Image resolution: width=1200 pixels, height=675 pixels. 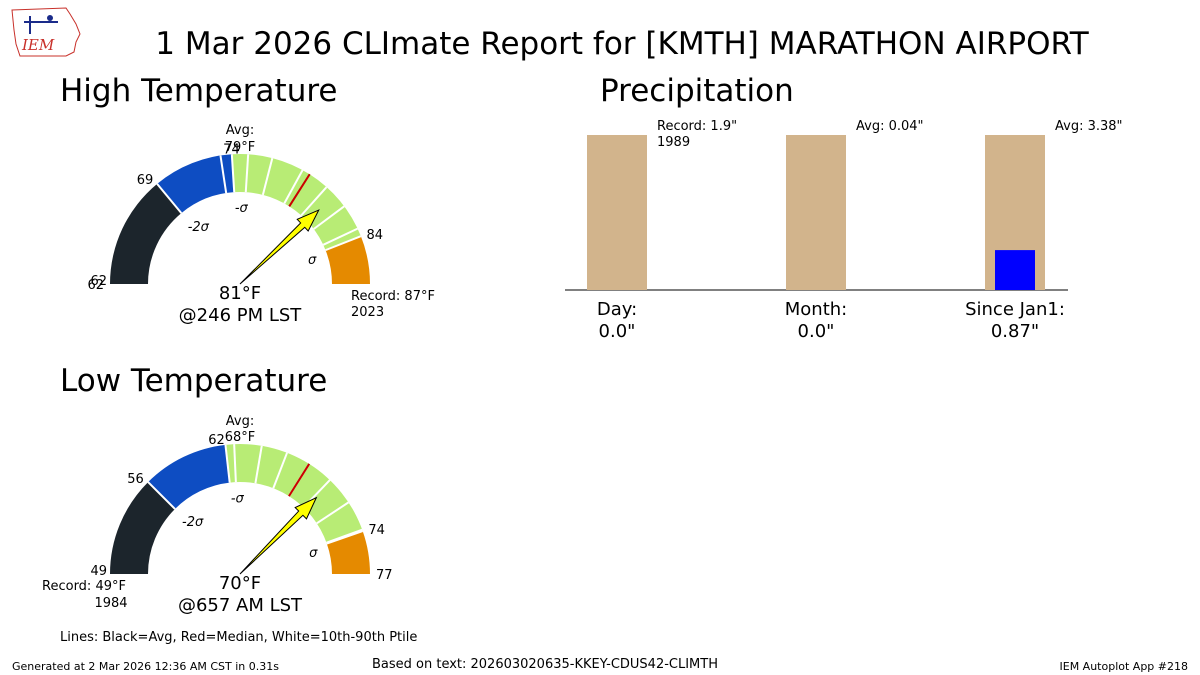 What do you see at coordinates (393, 296) in the screenshot?
I see `high-record-label: Record: 87°F` at bounding box center [393, 296].